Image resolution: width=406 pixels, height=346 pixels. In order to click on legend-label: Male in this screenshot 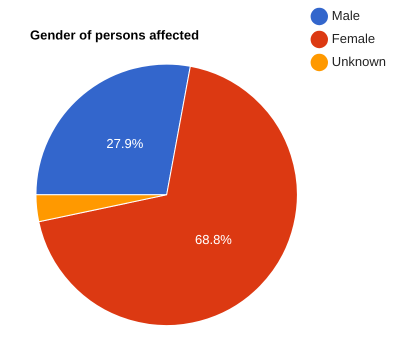, I will do `click(346, 16)`.